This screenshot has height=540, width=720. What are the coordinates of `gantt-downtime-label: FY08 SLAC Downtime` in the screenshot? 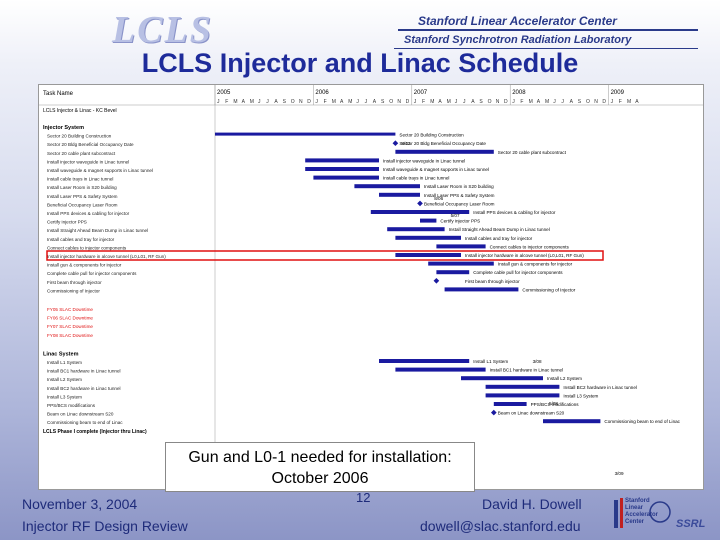 It's located at (70, 335).